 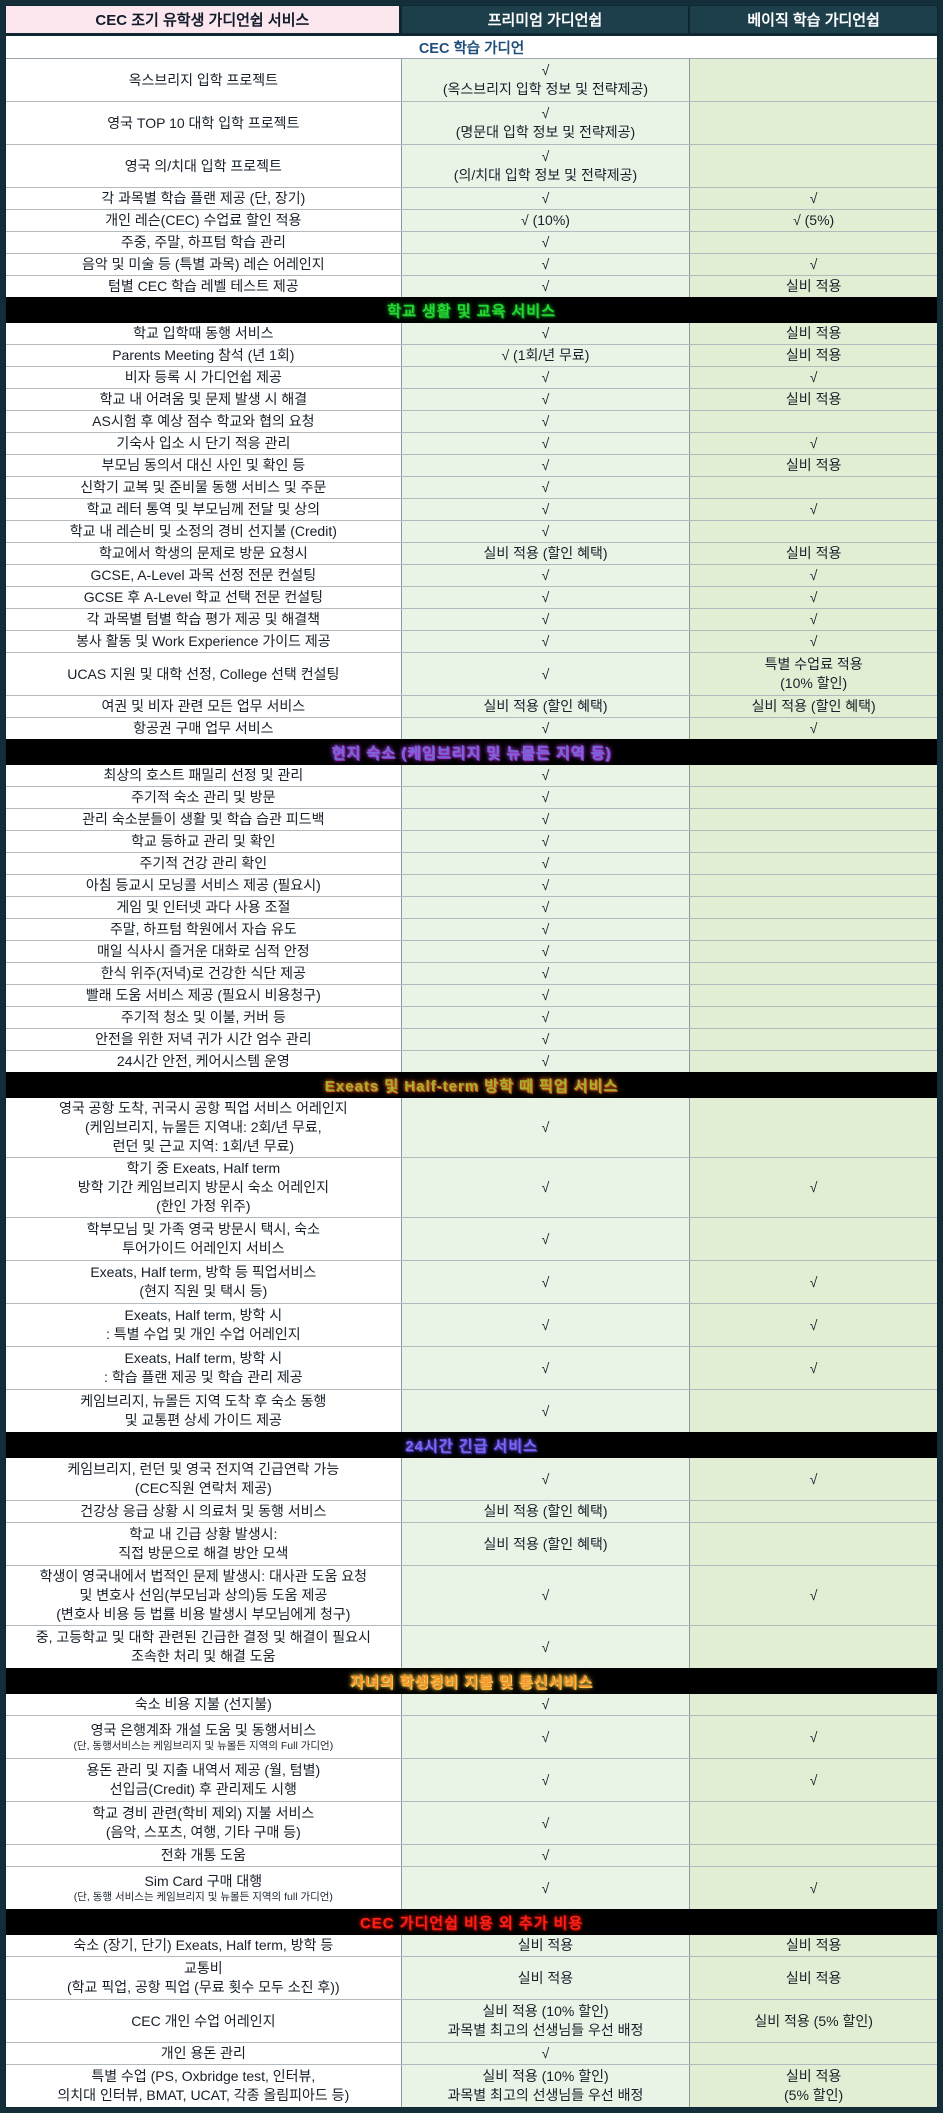 What do you see at coordinates (204, 907) in the screenshot?
I see `service-cell: 게임 및 인터넷 과다 사용 조절` at bounding box center [204, 907].